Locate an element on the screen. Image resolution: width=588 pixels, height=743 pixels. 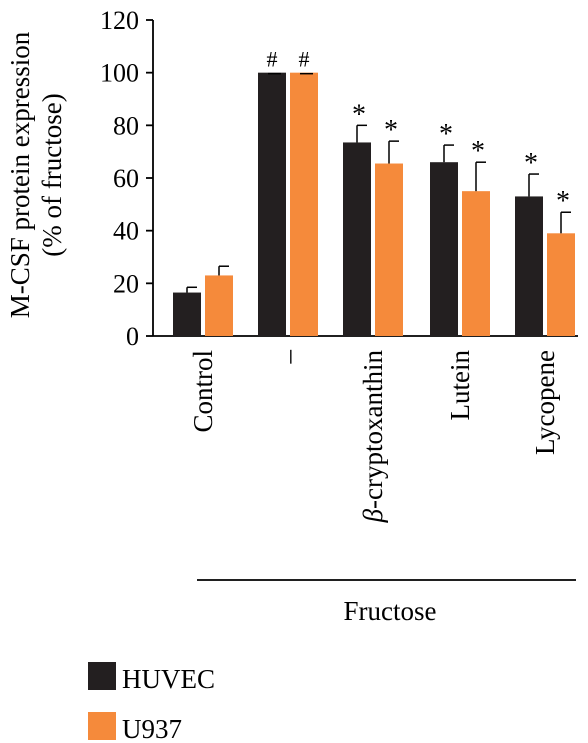
y-tick-label: 0 is located at coordinates (132, 336).